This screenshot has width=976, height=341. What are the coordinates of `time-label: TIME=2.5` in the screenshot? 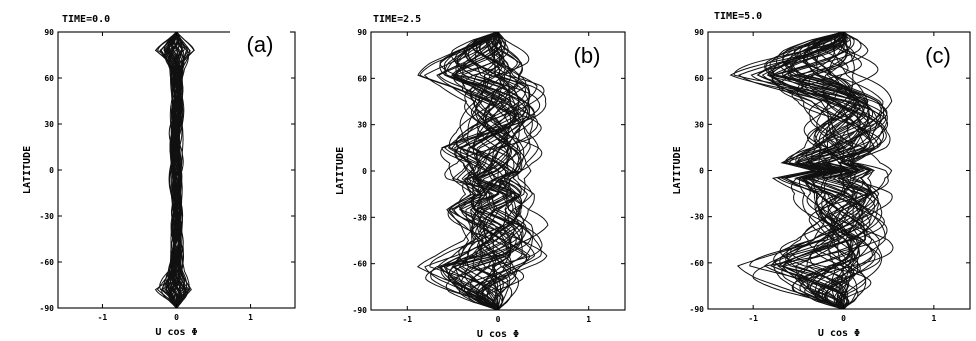 It's located at (397, 19).